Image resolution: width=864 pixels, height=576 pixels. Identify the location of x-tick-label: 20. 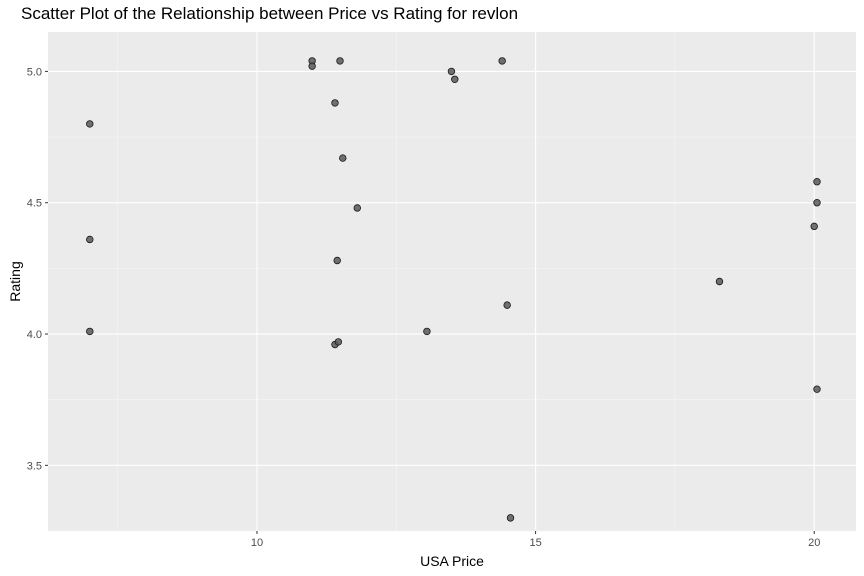
(814, 543).